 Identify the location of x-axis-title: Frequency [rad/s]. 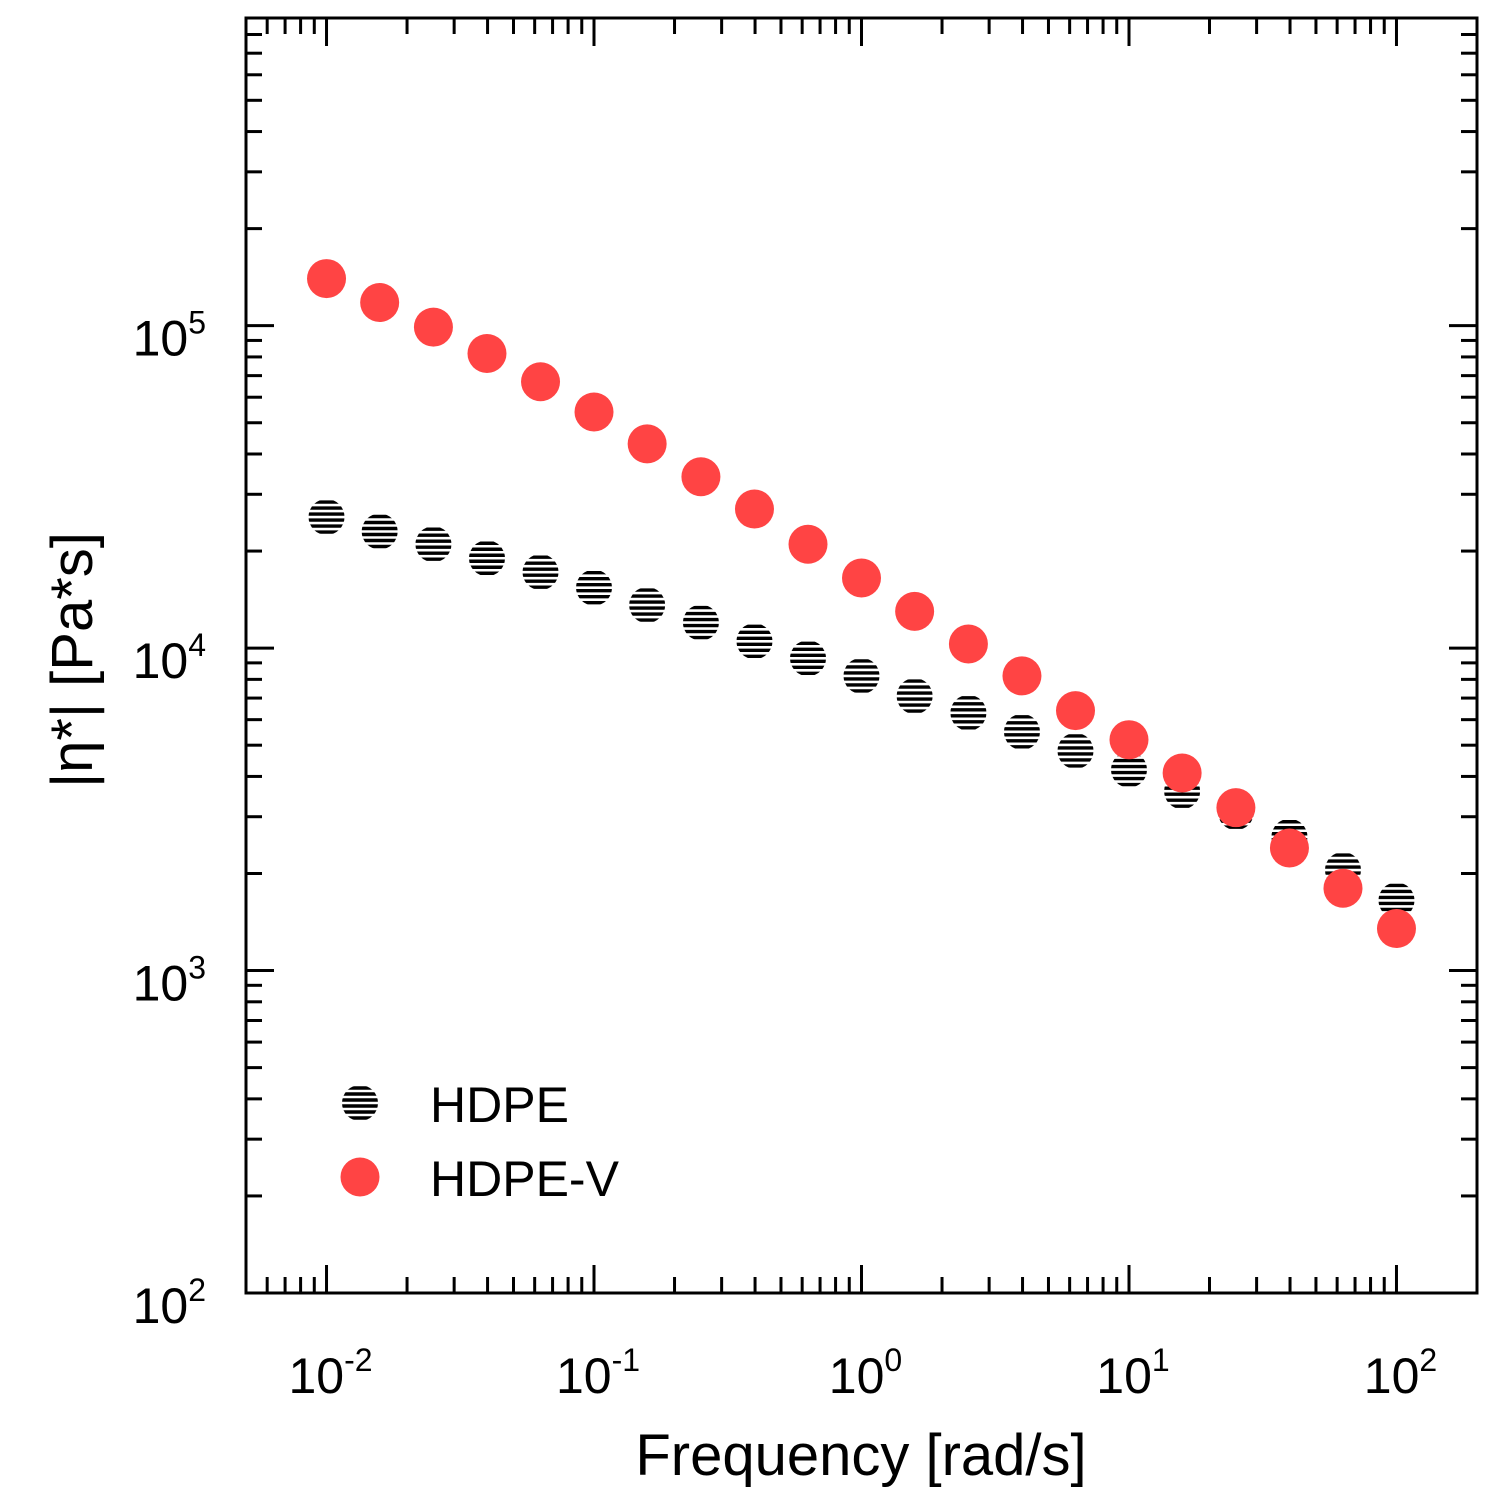
(860, 1455).